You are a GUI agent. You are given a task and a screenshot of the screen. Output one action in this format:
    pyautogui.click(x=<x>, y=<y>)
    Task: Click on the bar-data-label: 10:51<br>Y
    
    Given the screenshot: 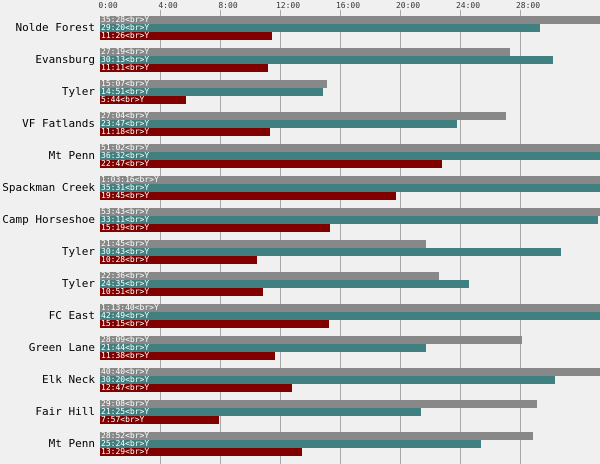 What is the action you would take?
    pyautogui.click(x=125, y=291)
    